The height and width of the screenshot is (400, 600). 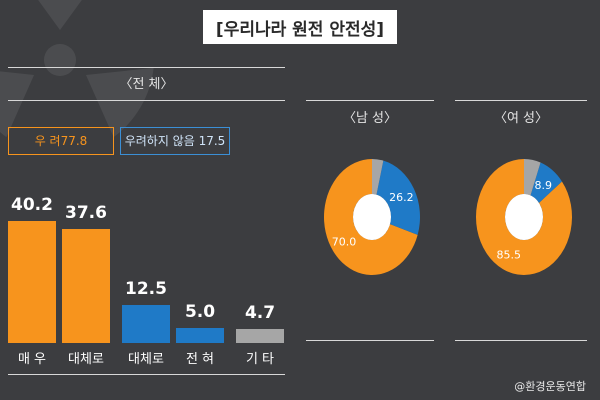 I want to click on bar-value-label-3: 5.0, so click(x=200, y=312).